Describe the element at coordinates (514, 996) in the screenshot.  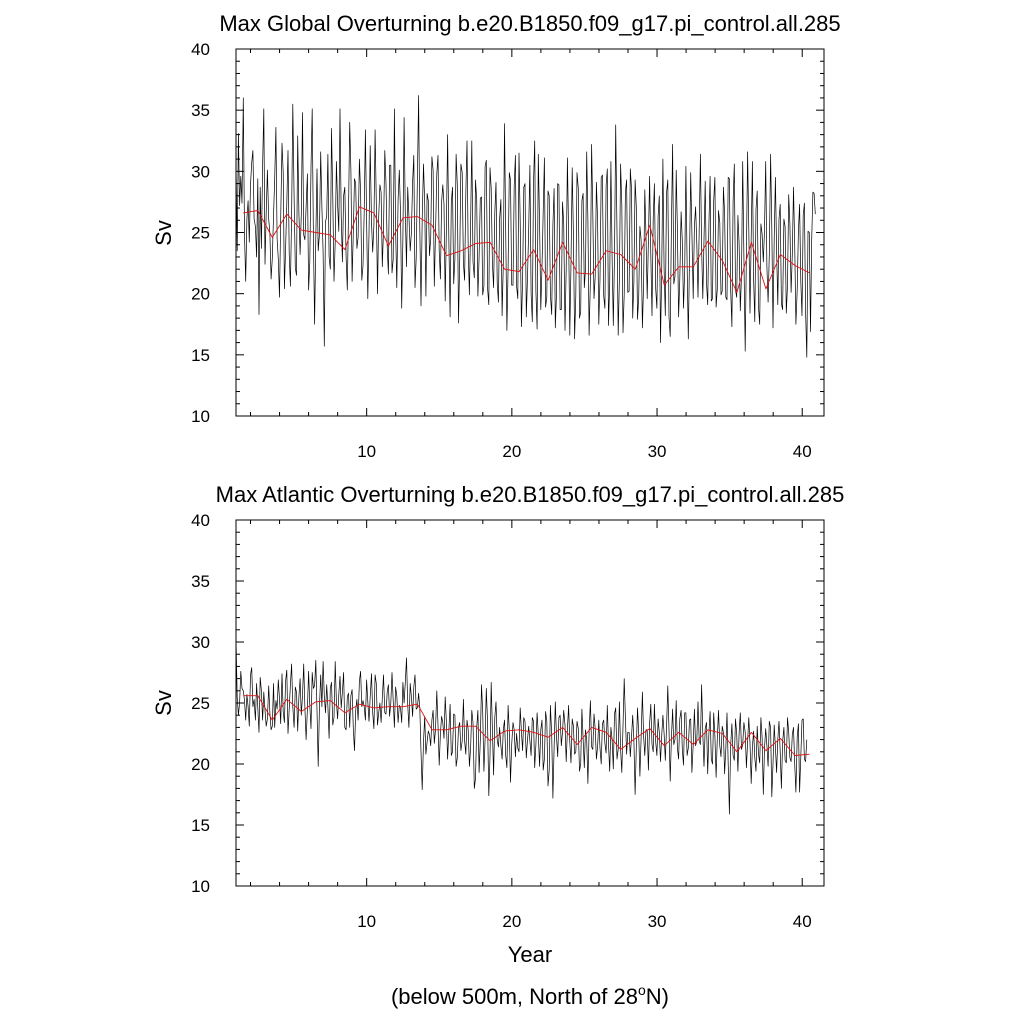
I see `footnote-text: (below 500m, North of 28` at that location.